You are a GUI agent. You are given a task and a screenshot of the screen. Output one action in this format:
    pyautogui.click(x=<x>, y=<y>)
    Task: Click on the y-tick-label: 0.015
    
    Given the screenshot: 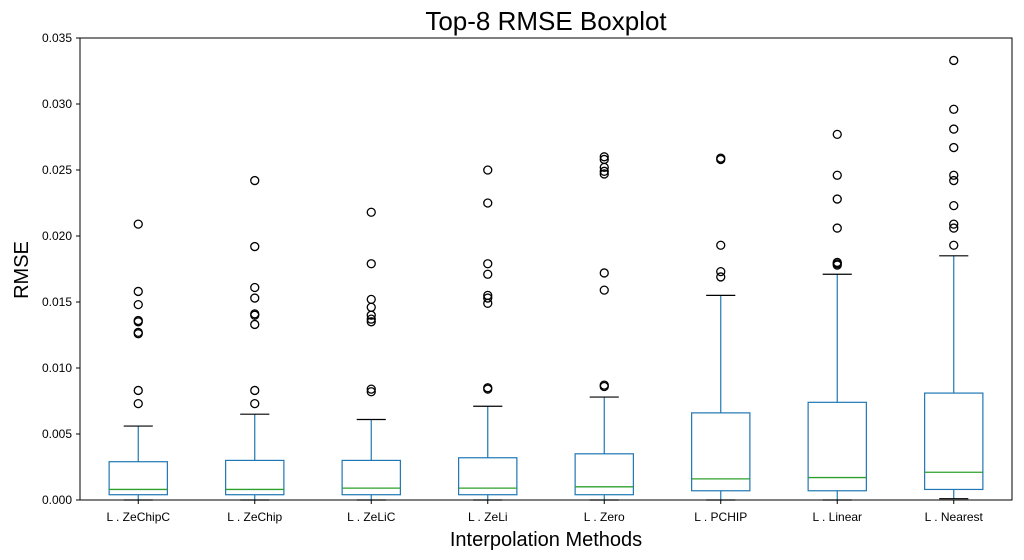 What is the action you would take?
    pyautogui.click(x=57, y=302)
    